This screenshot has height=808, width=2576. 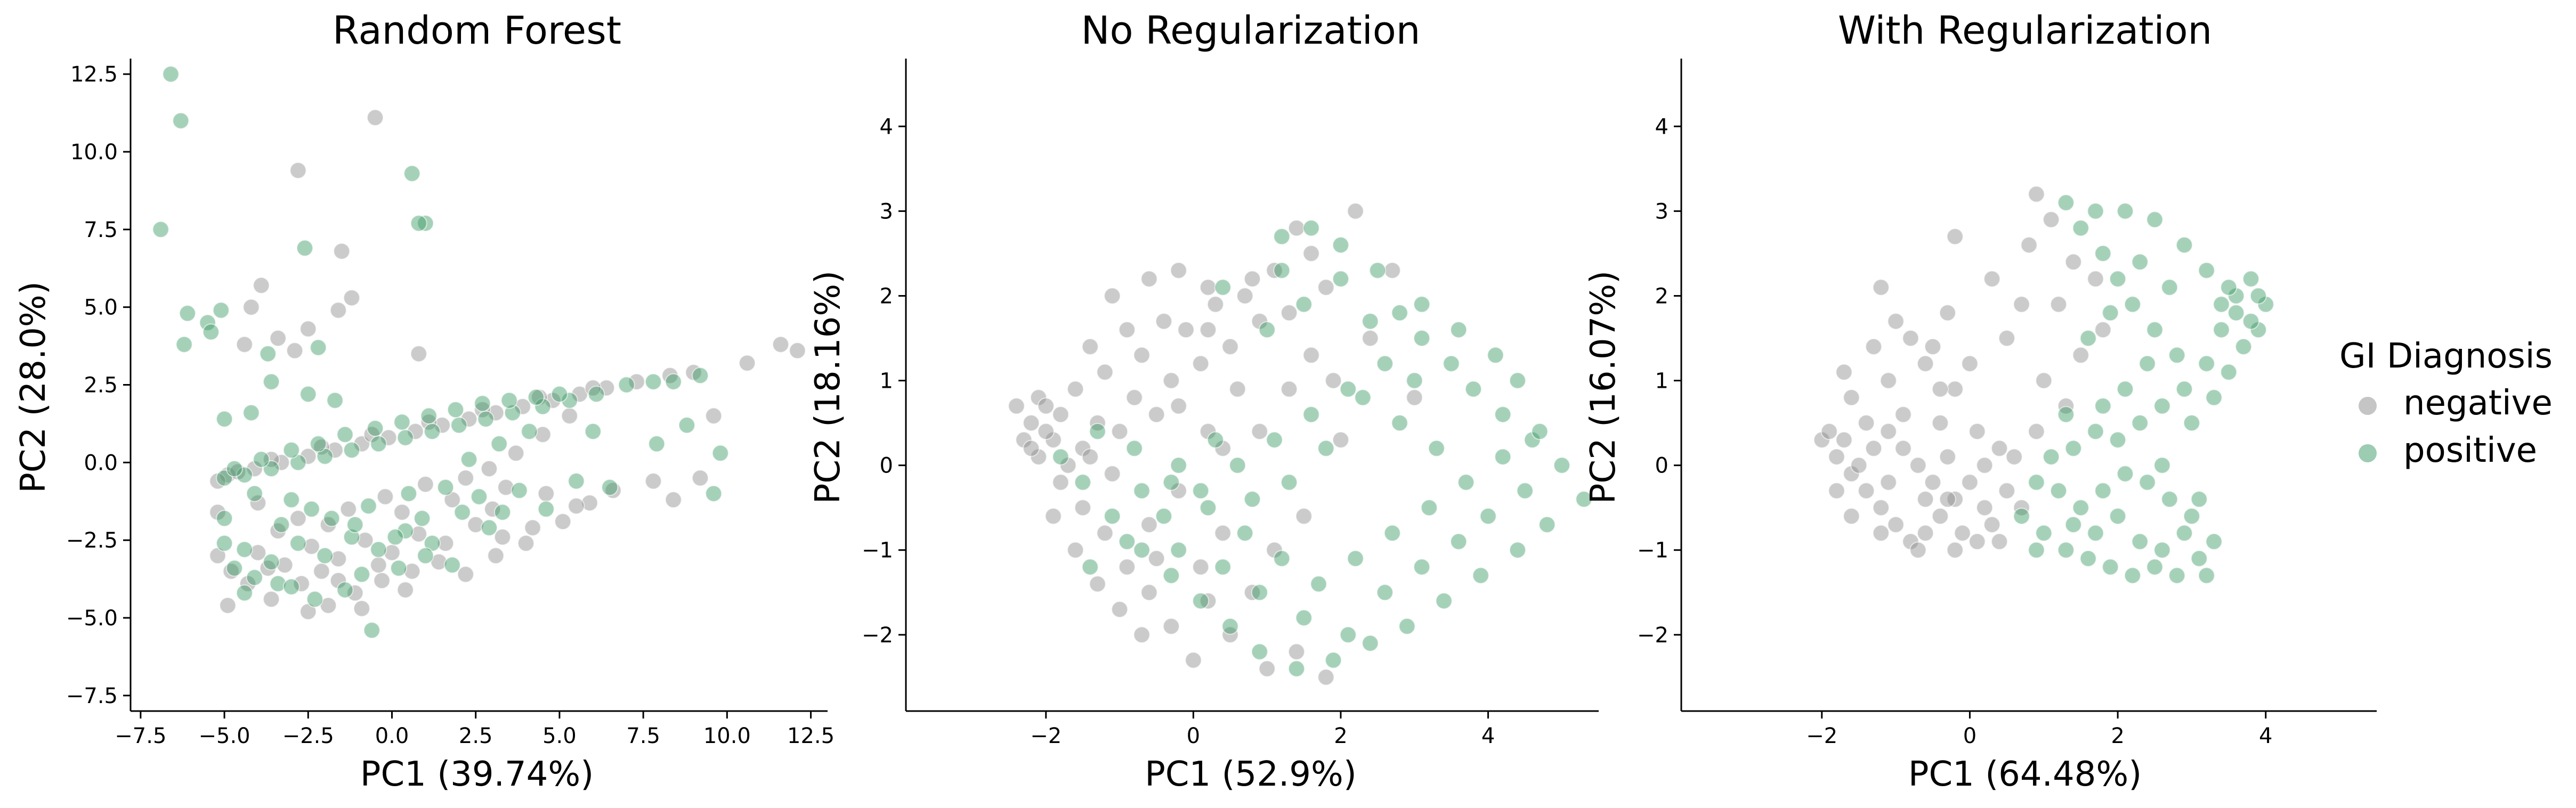 I want to click on chart-title-no-regularization: No Regularization, so click(x=1251, y=31).